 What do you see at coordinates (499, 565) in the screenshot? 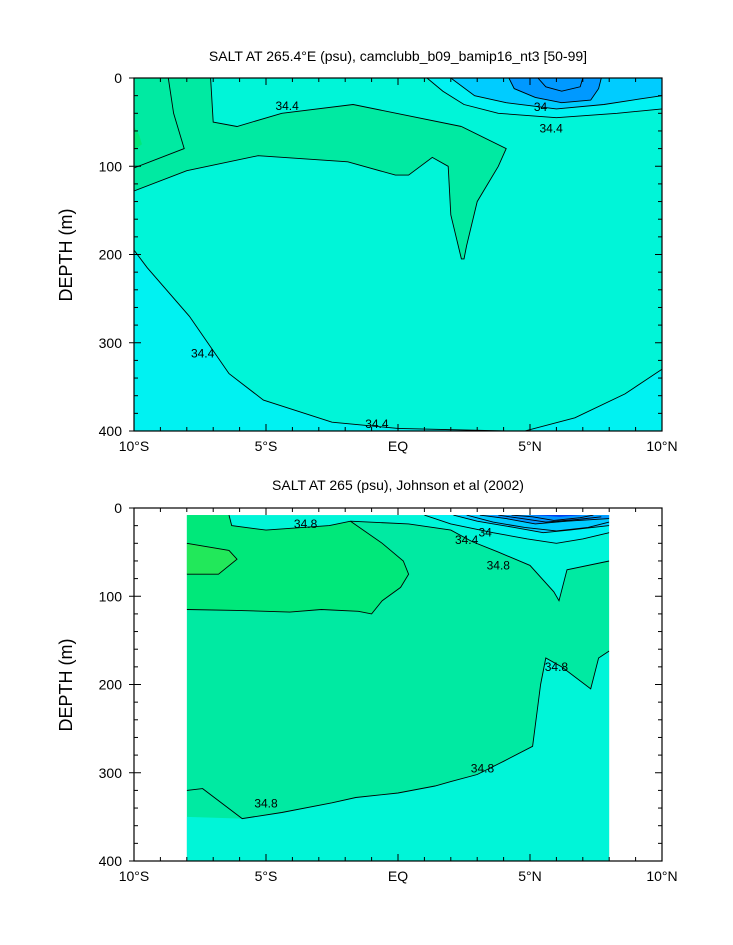
I see `contour-label-1: 34.8` at bounding box center [499, 565].